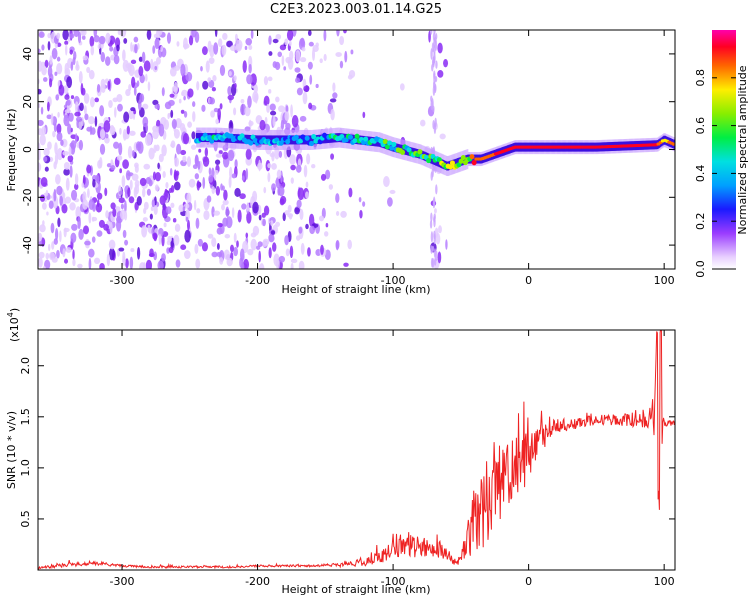 The height and width of the screenshot is (600, 750). Describe the element at coordinates (528, 280) in the screenshot. I see `spectrogram-x-tick-label: 0` at that location.